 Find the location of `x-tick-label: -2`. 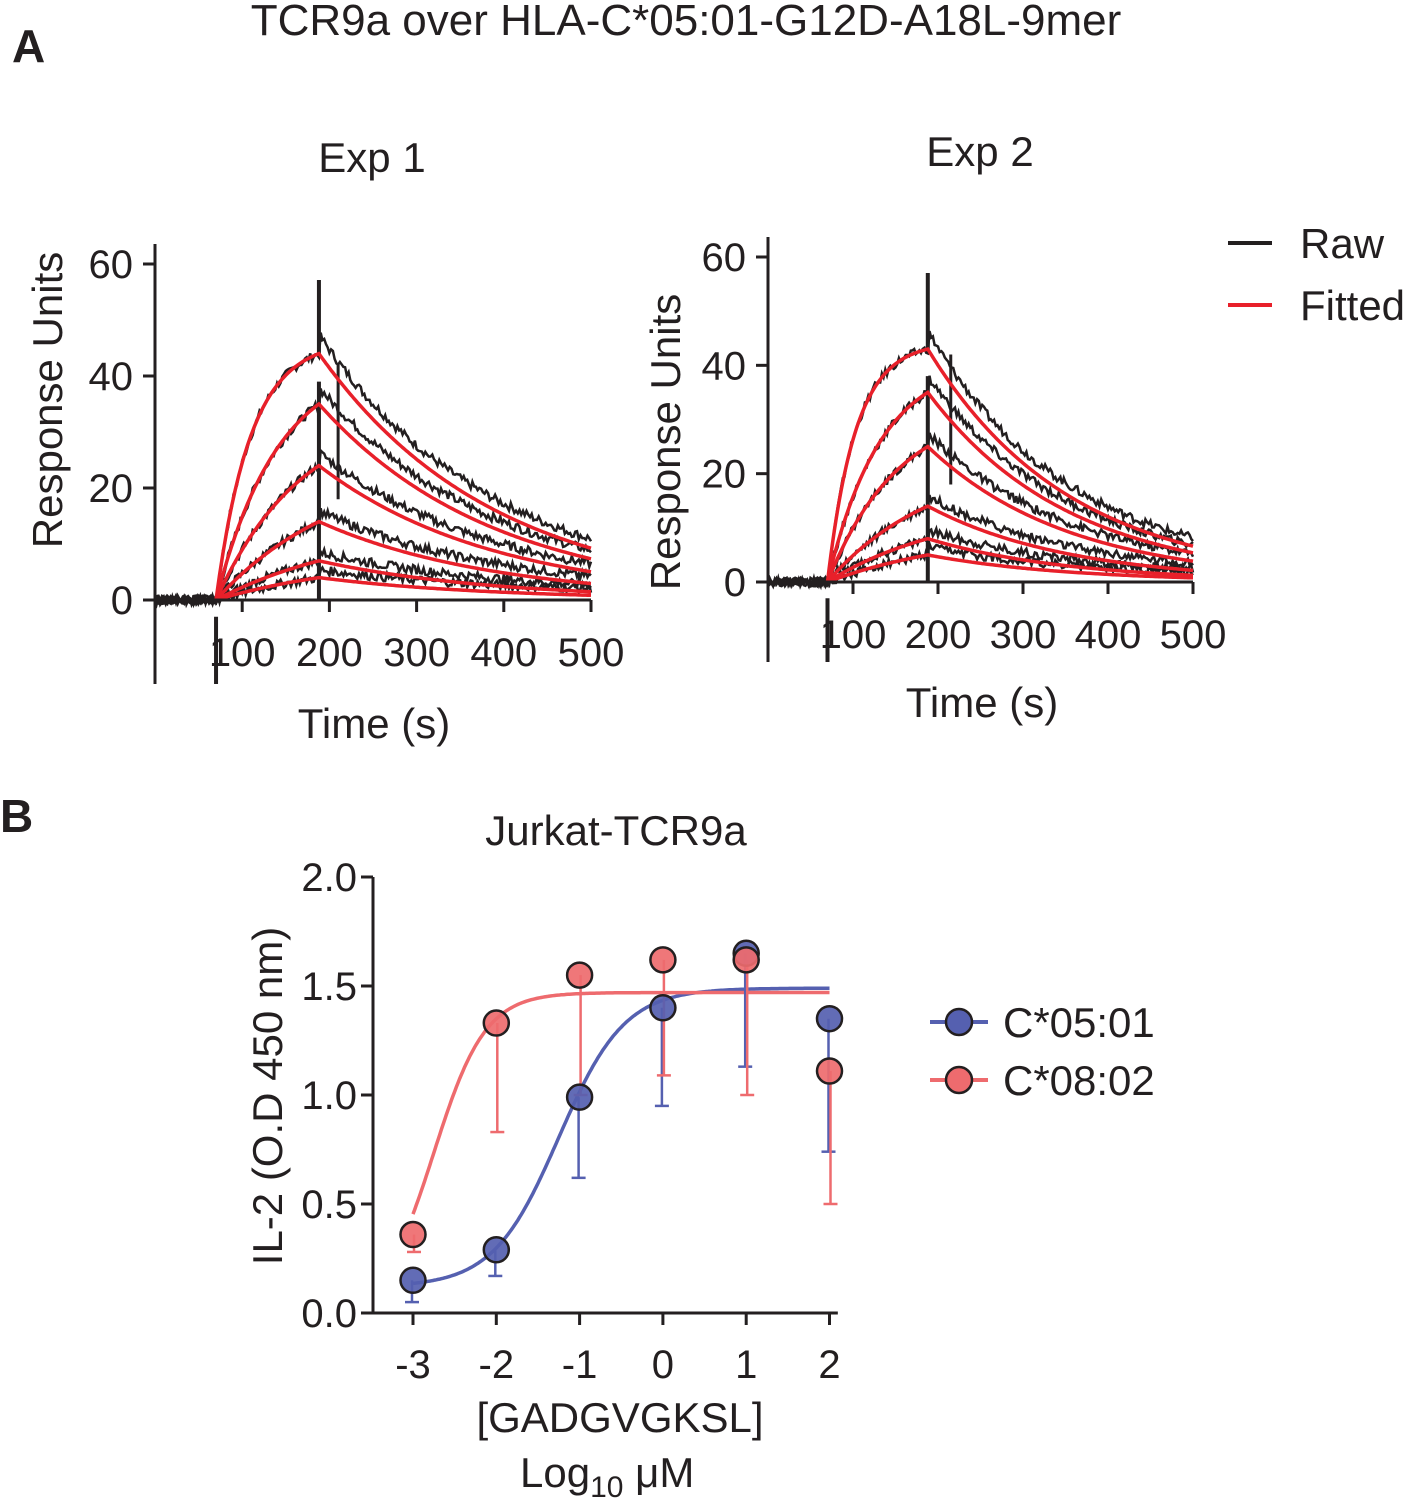

x-tick-label: -2 is located at coordinates (497, 1365).